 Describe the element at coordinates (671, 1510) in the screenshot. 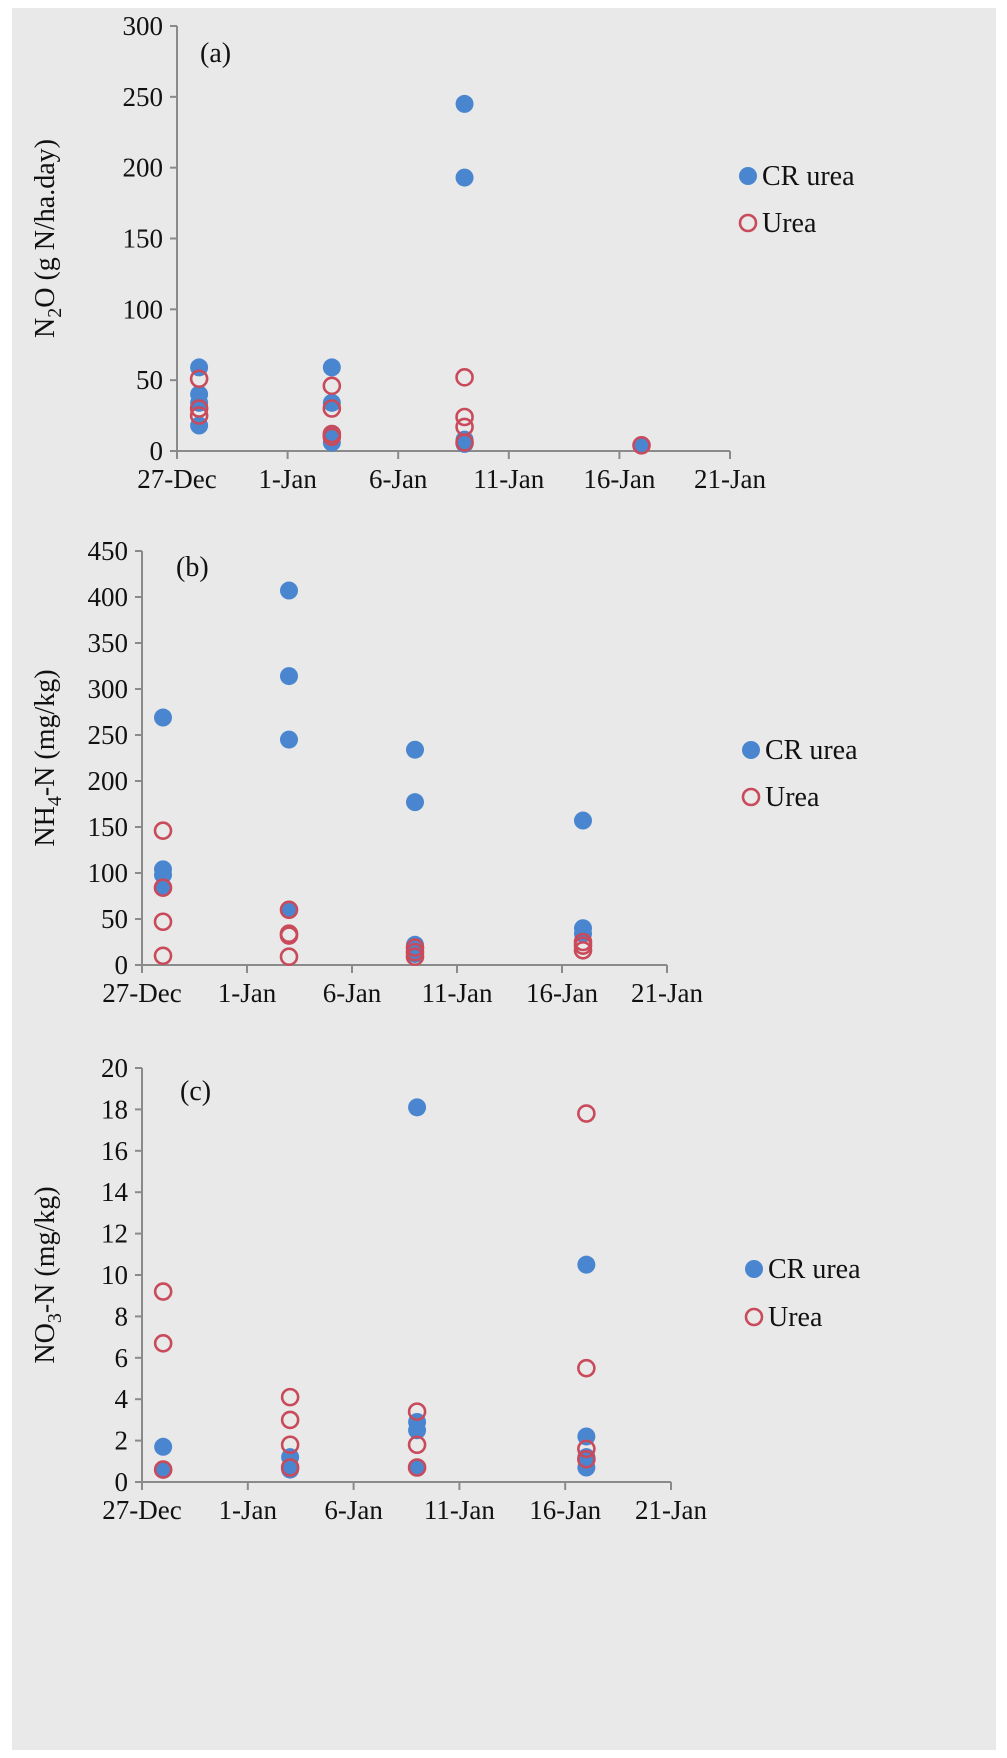

I see `x-tick-label: 21-Jan` at that location.